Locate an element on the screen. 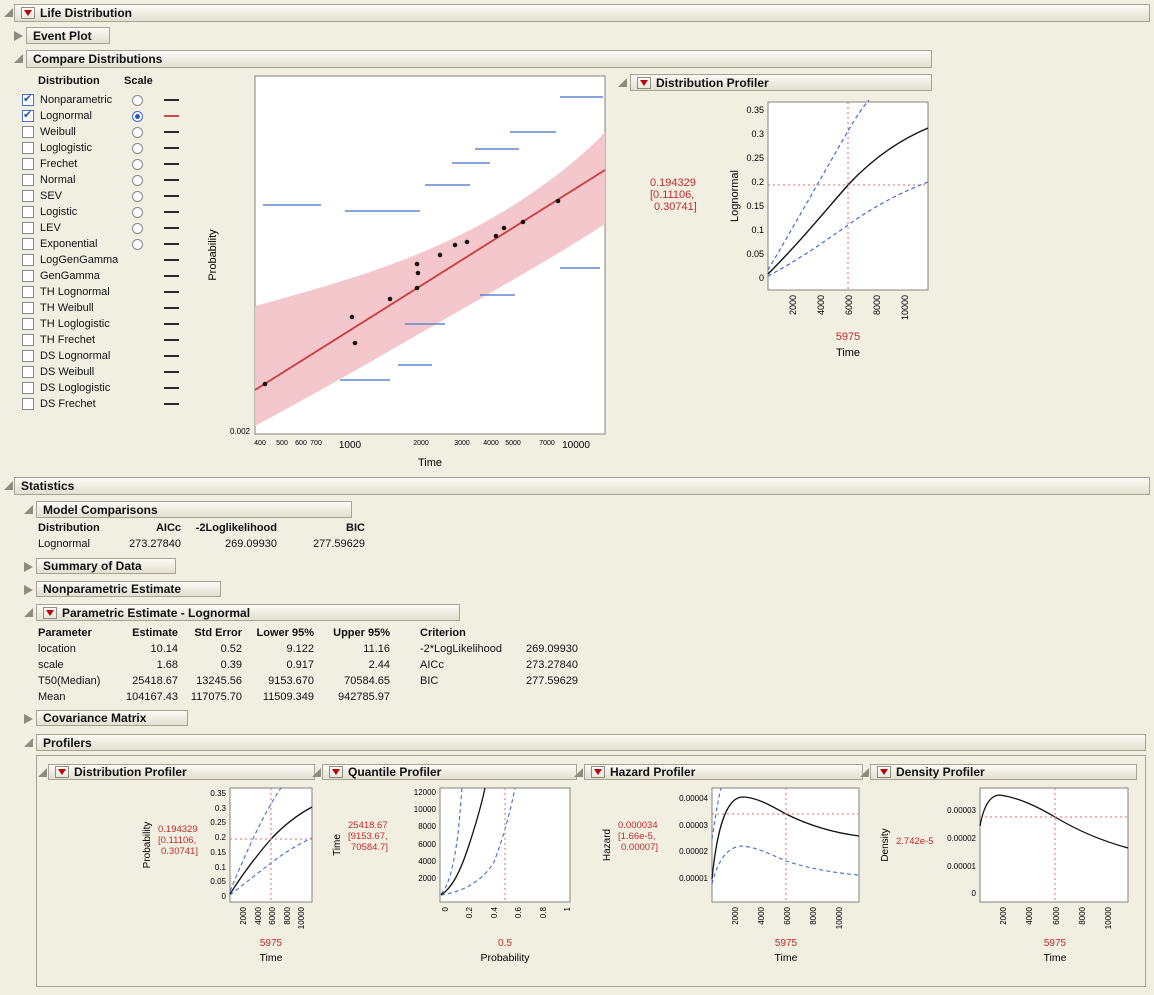 The width and height of the screenshot is (1154, 995). tick-label: 6000 is located at coordinates (427, 844).